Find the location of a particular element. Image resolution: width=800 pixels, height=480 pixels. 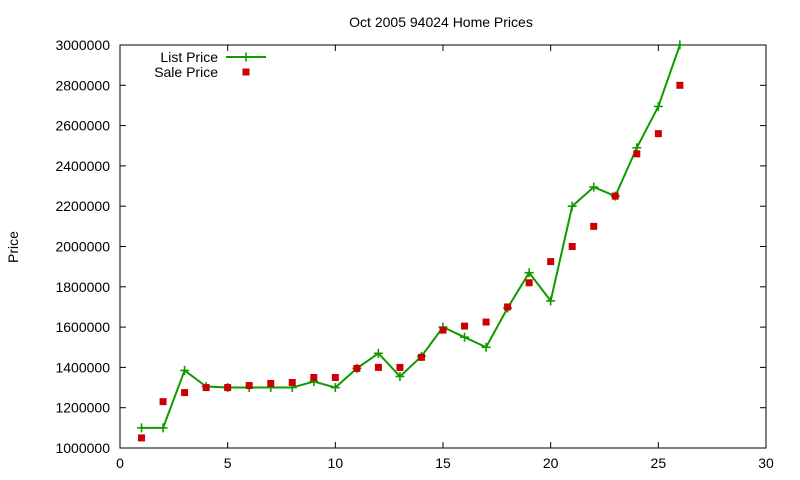

y-tick-label: 1400000 is located at coordinates (82, 367).